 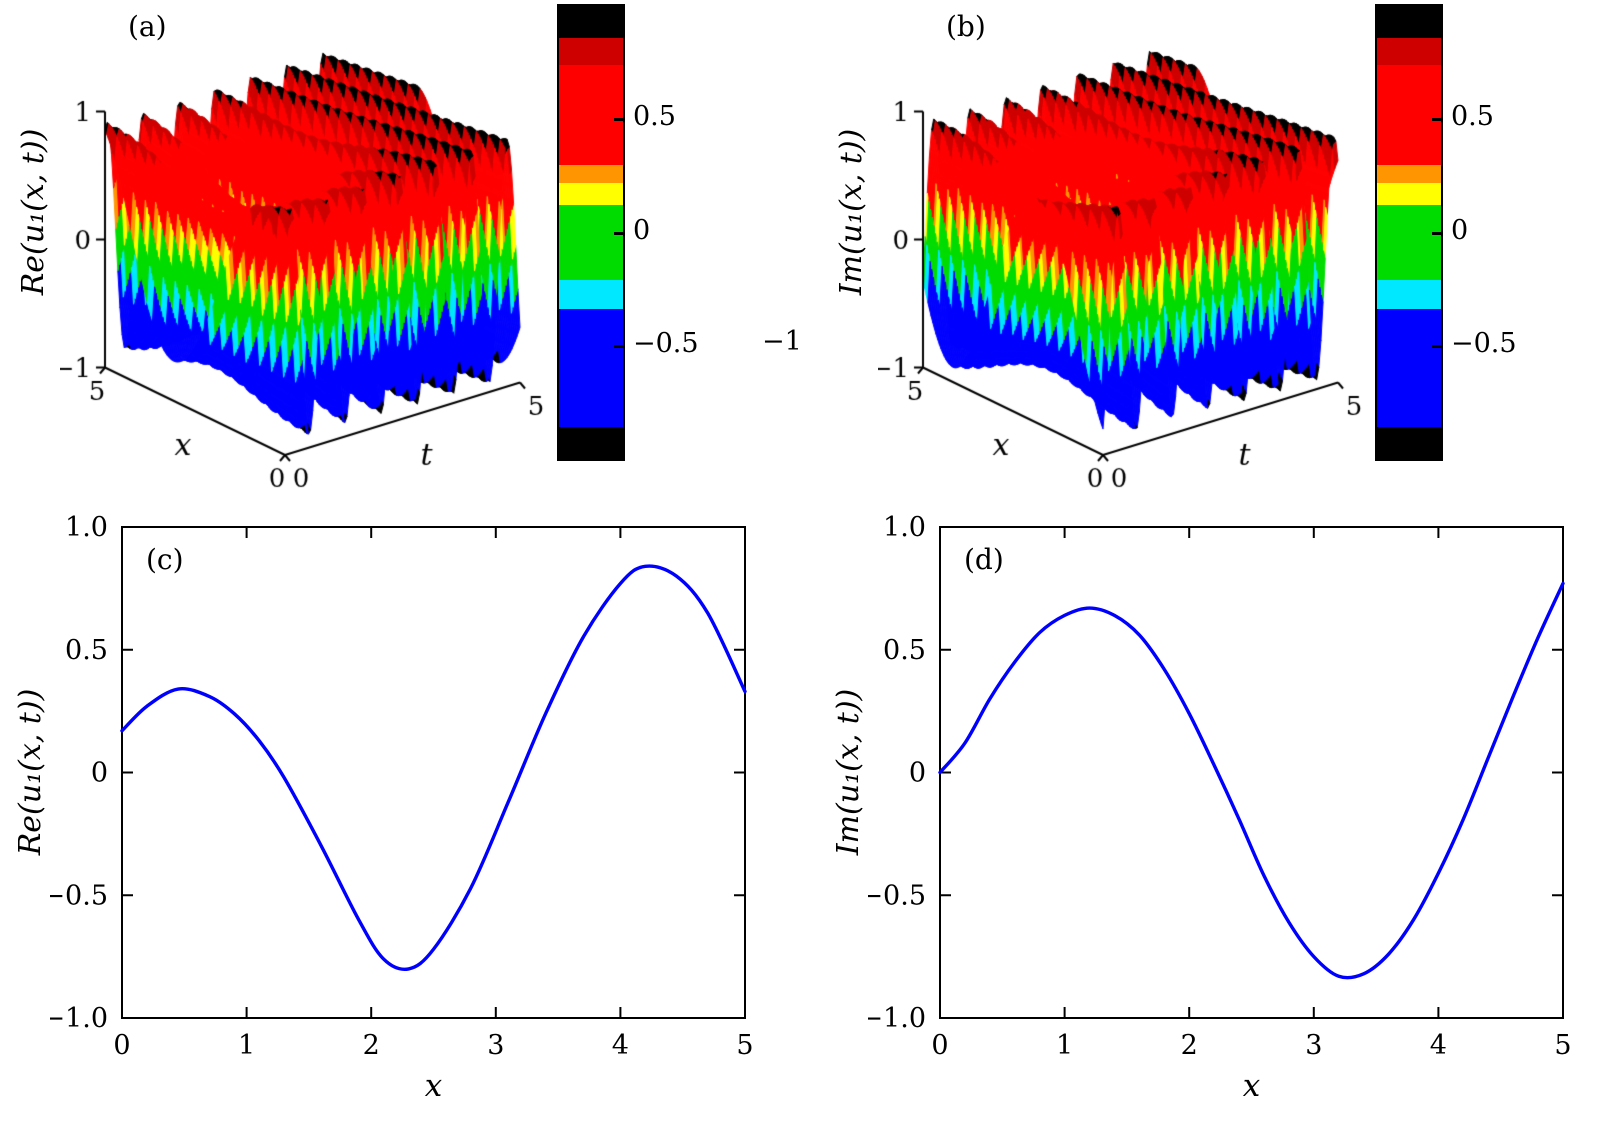 I want to click on panel-b-zlabel: Im(u₁(x, t)), so click(x=851, y=212).